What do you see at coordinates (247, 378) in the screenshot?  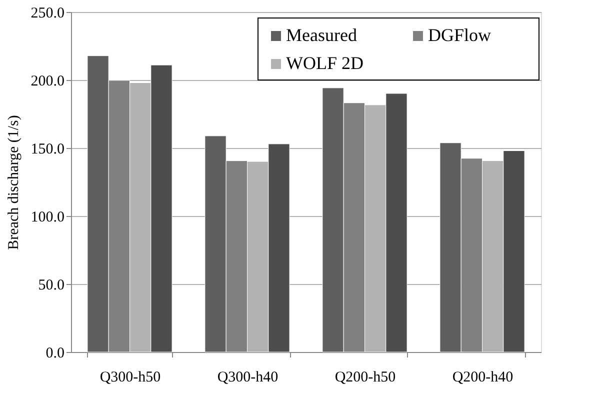 I see `x-tick-label: Q300-h40` at bounding box center [247, 378].